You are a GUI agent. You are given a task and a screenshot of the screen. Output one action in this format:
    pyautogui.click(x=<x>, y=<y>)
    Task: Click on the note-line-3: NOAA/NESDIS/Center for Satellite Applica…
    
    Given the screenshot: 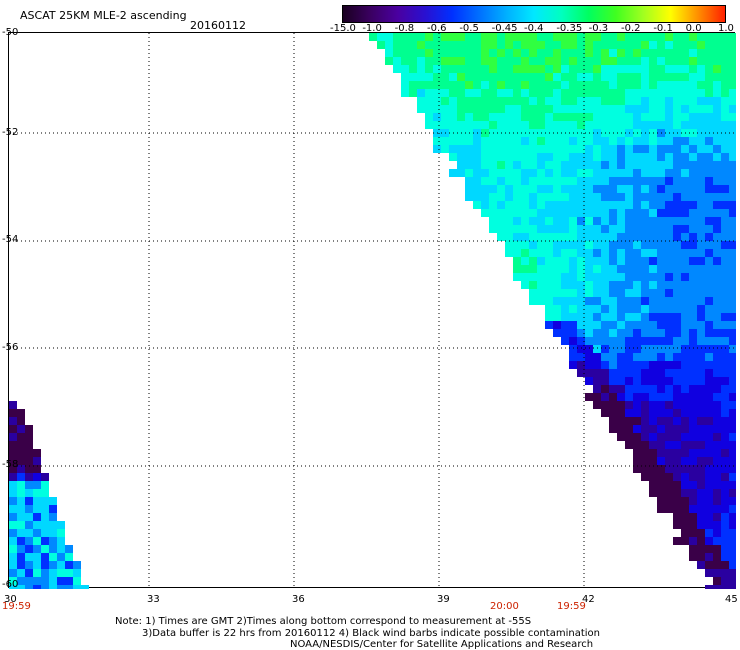 What is the action you would take?
    pyautogui.click(x=442, y=644)
    